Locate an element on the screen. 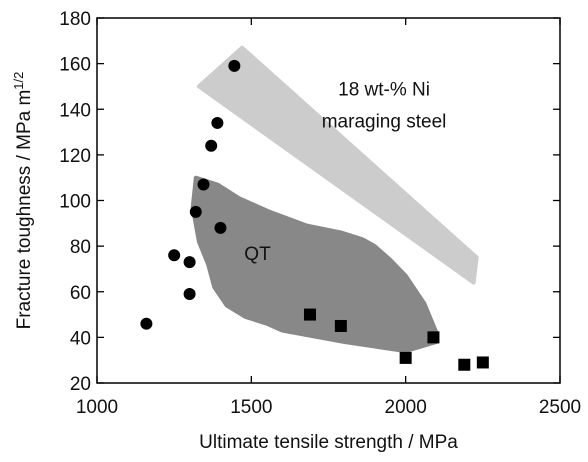 The height and width of the screenshot is (462, 588). x-tick-label: 1500 is located at coordinates (251, 407).